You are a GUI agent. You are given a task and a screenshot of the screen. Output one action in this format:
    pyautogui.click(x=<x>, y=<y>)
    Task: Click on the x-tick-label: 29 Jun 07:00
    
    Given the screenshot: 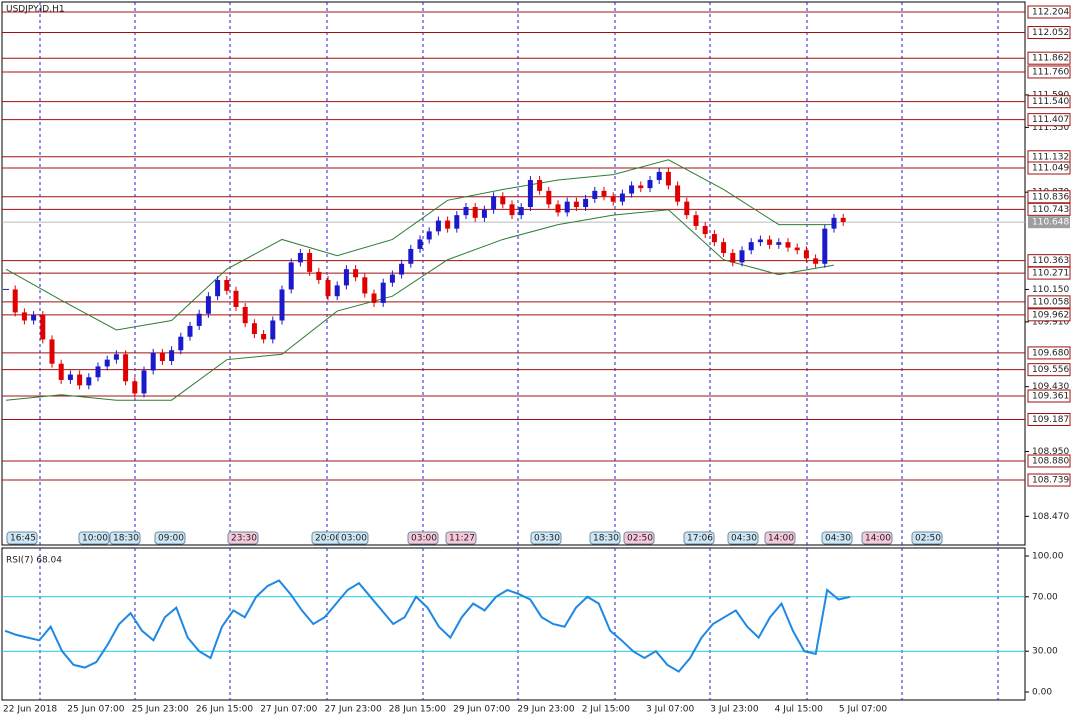 What is the action you would take?
    pyautogui.click(x=481, y=710)
    